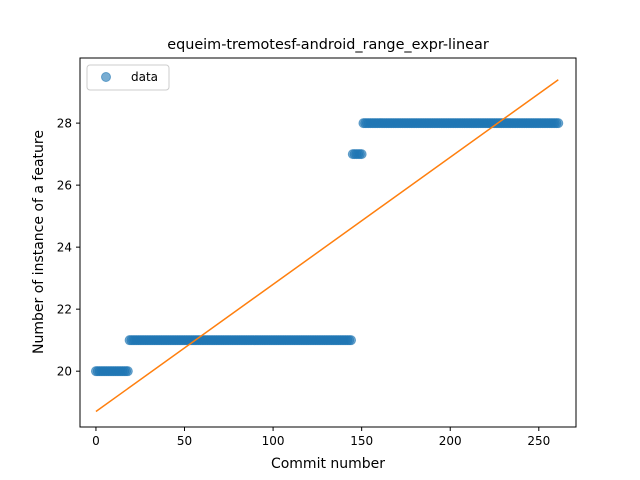 This screenshot has width=640, height=480. I want to click on x-tick-label: 0, so click(96, 441).